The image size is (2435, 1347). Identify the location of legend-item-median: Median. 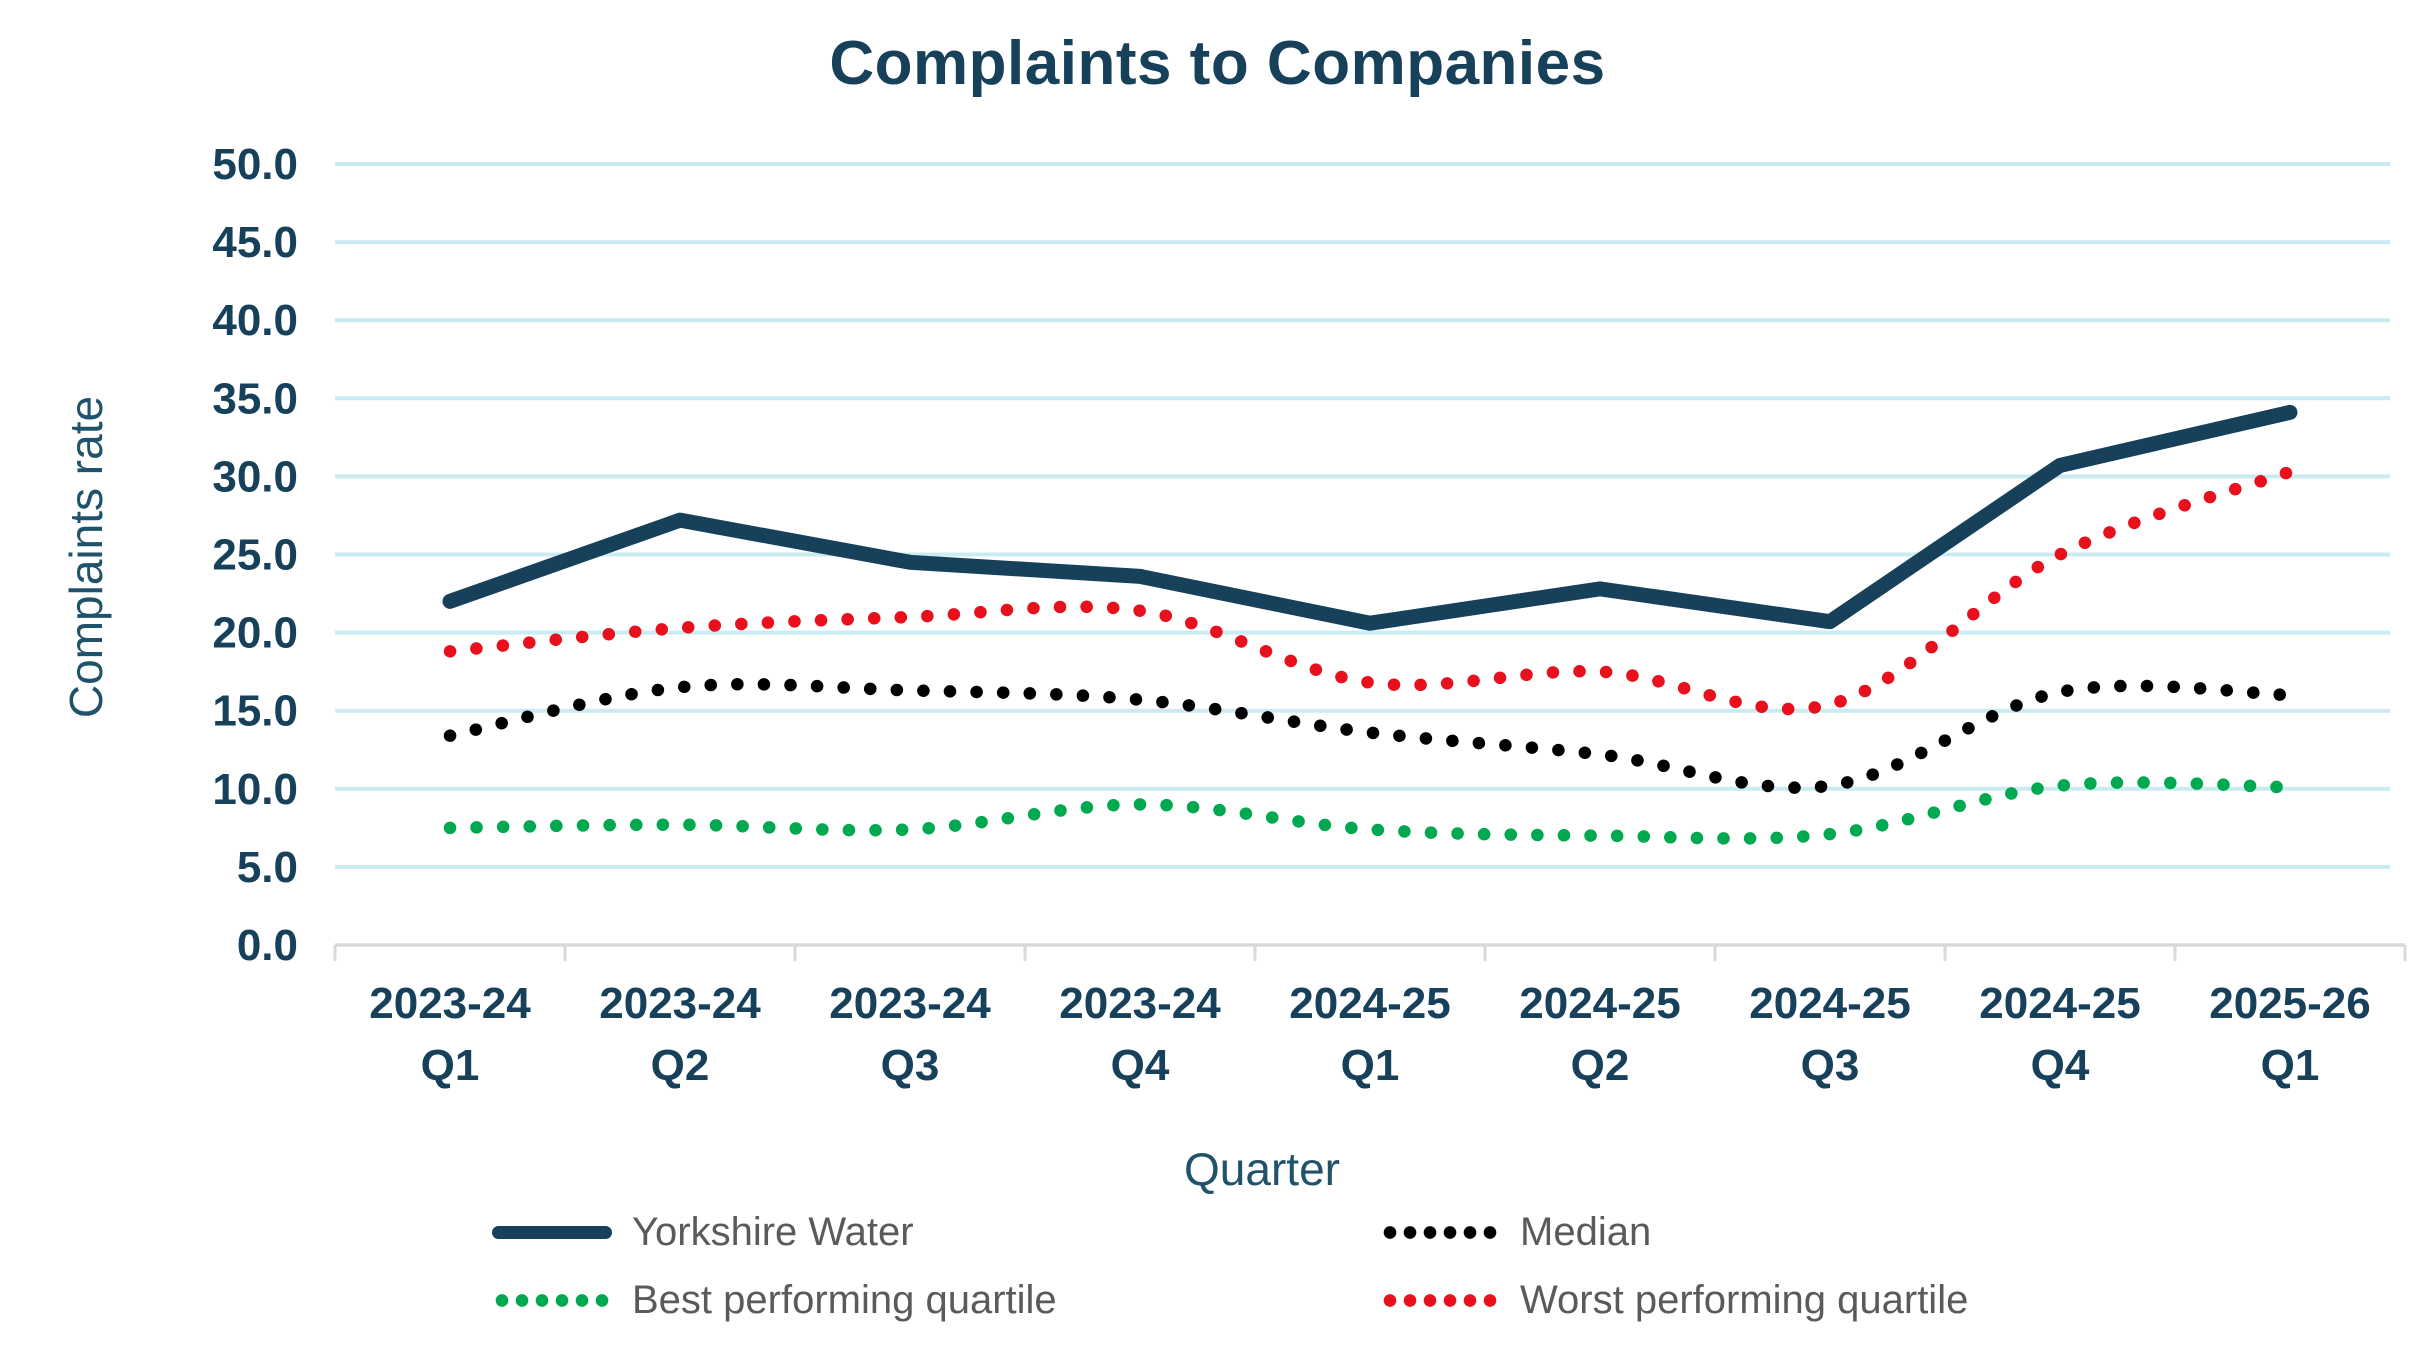
(1515, 1232).